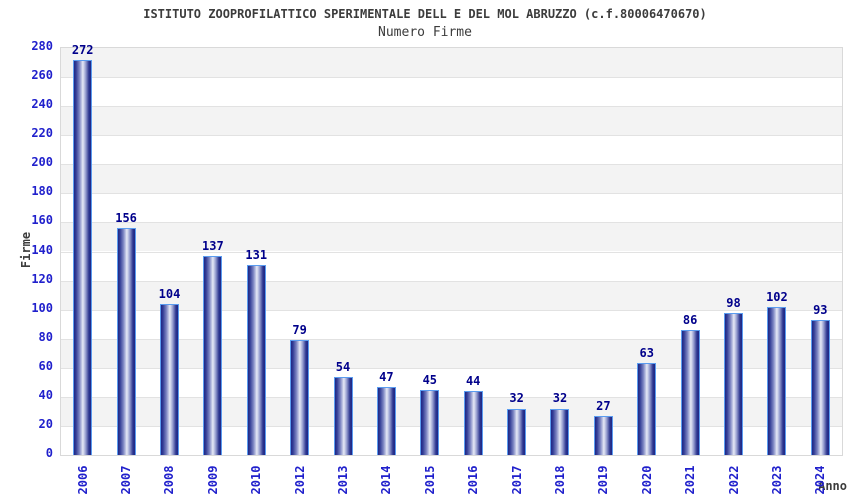 The image size is (850, 500). What do you see at coordinates (473, 423) in the screenshot?
I see `bar-2016` at bounding box center [473, 423].